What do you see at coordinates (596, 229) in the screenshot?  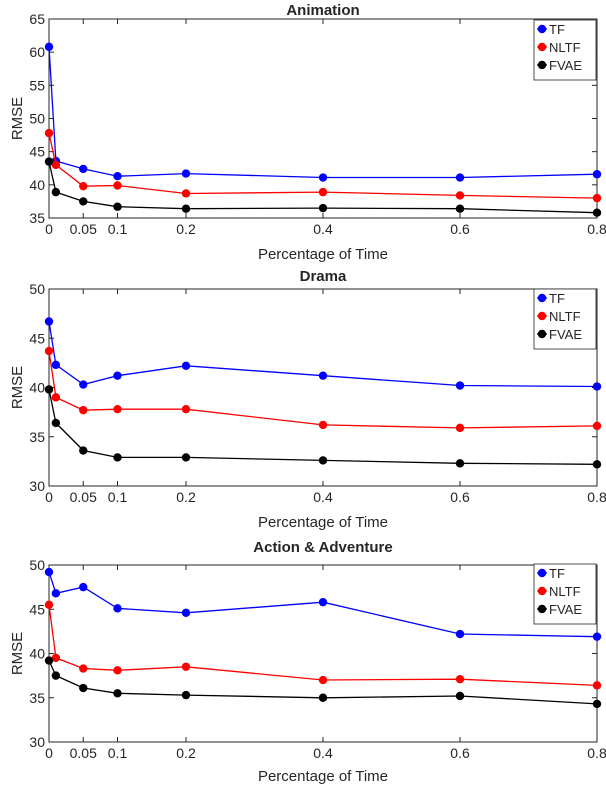 I see `x-tick-label: 0.8` at bounding box center [596, 229].